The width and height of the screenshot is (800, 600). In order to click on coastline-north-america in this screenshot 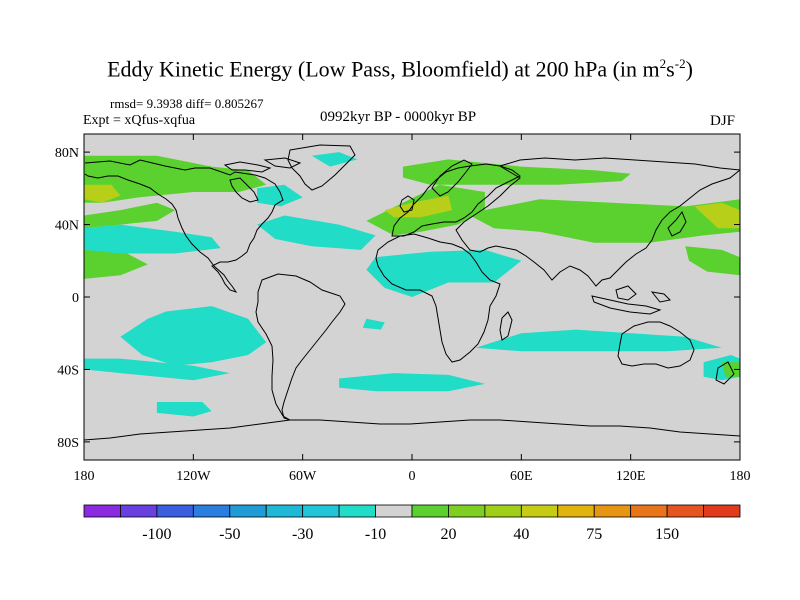, I will do `click(184, 226)`.